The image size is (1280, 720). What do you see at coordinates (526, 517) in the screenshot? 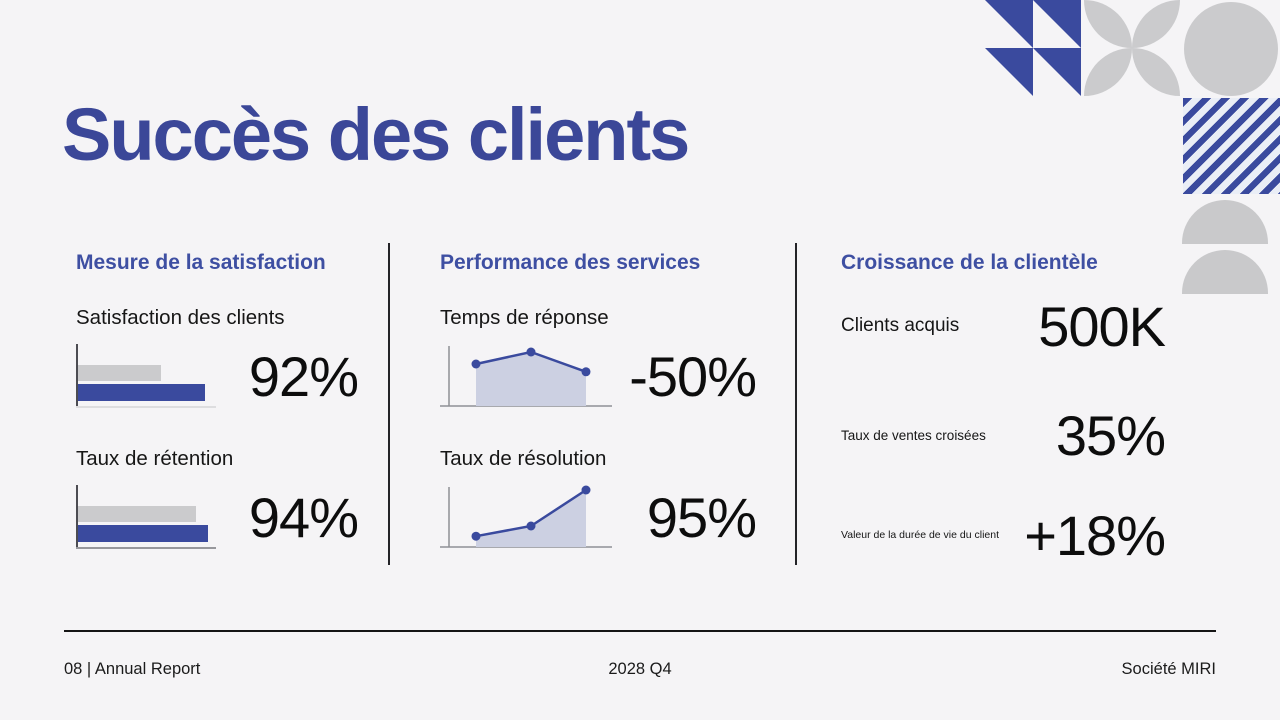
I see `area-chart-resolution-rate` at bounding box center [526, 517].